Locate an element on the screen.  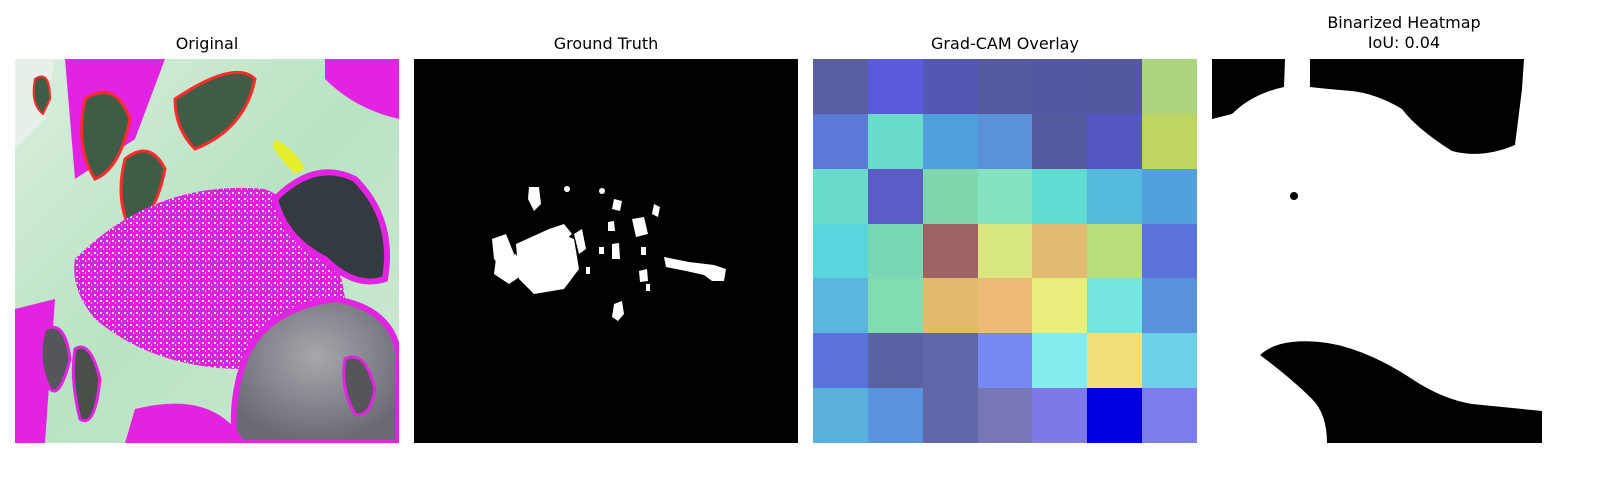
binarized-title: Binarized Heatmap is located at coordinates (1404, 22).